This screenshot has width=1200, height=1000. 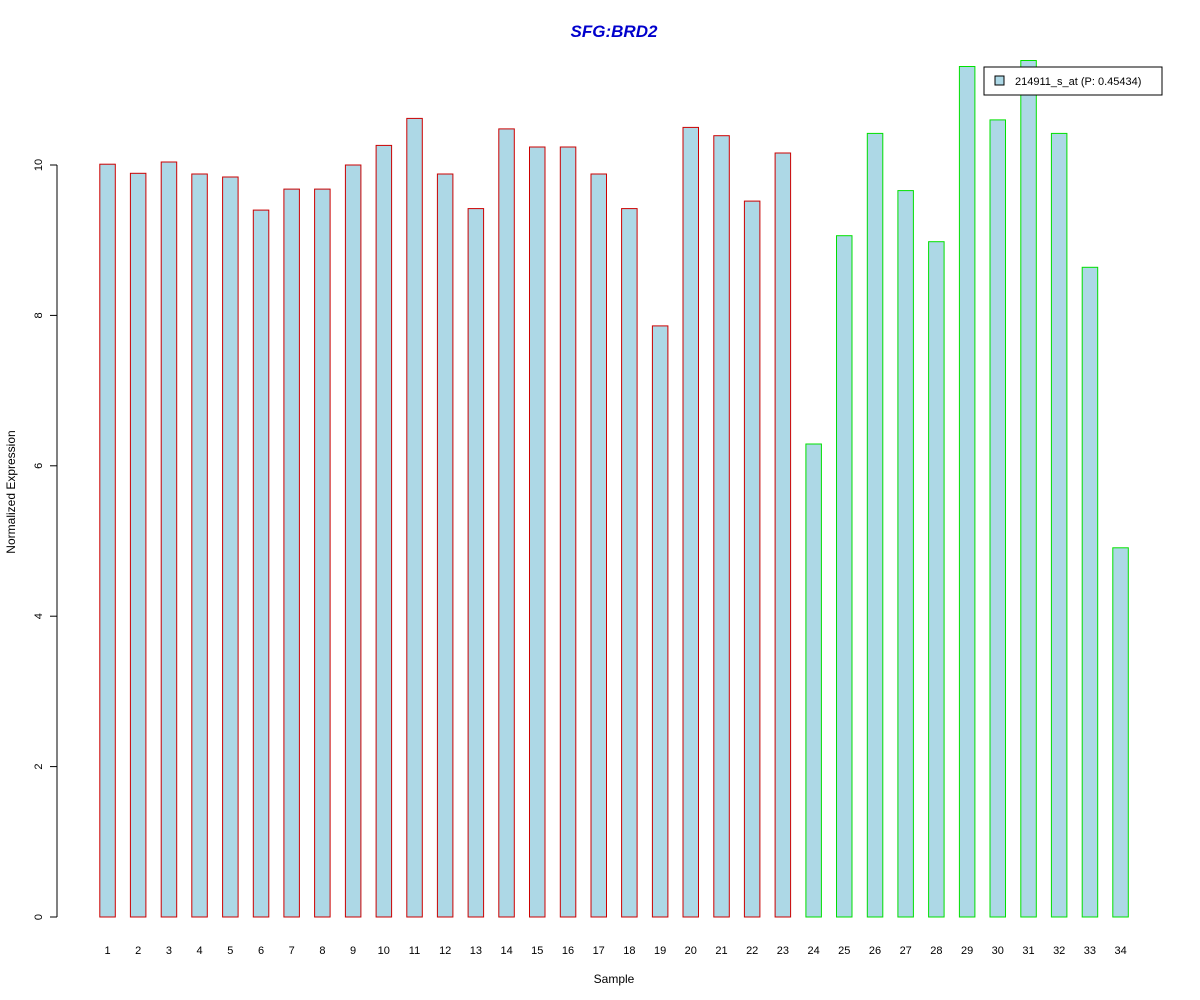 What do you see at coordinates (39, 466) in the screenshot?
I see `y-tick-label: 6` at bounding box center [39, 466].